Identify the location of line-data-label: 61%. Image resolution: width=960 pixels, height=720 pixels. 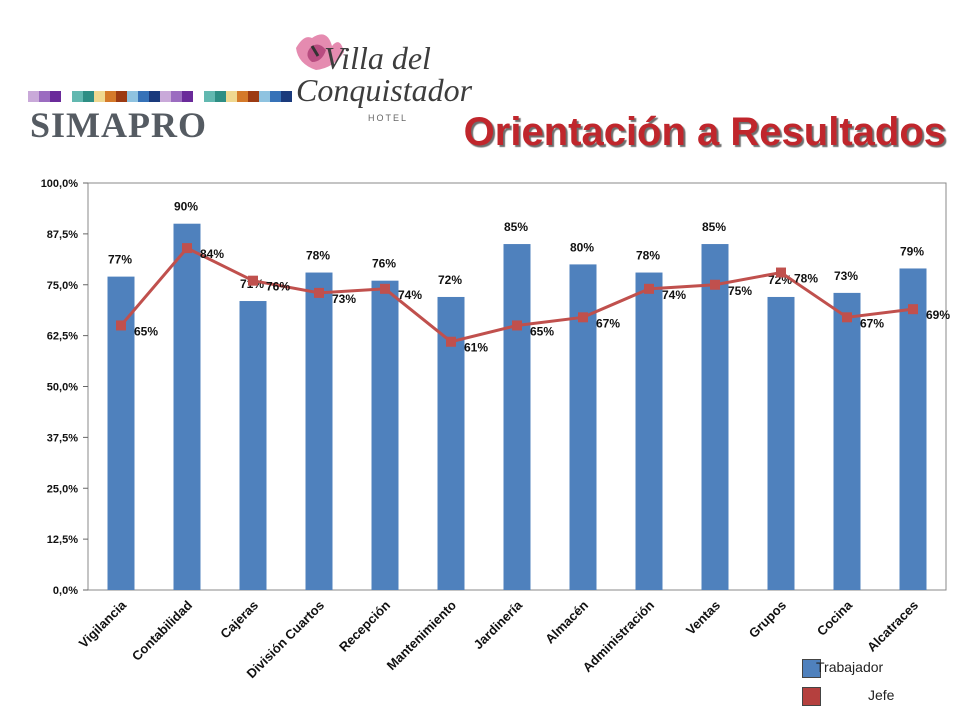
(476, 348).